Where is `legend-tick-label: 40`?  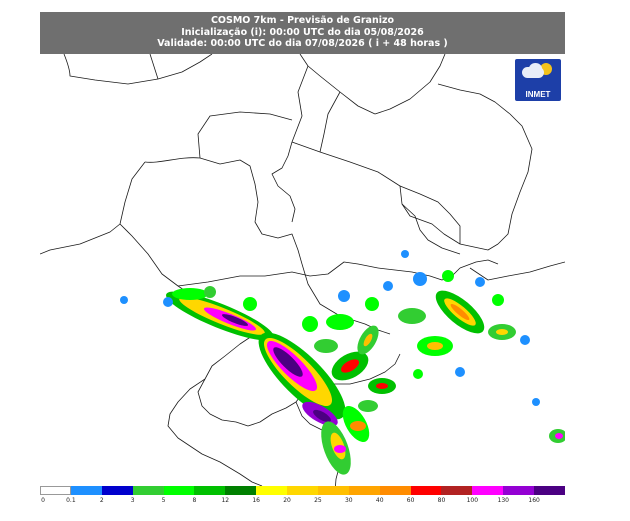
legend-tick-label: 40 is located at coordinates (379, 500).